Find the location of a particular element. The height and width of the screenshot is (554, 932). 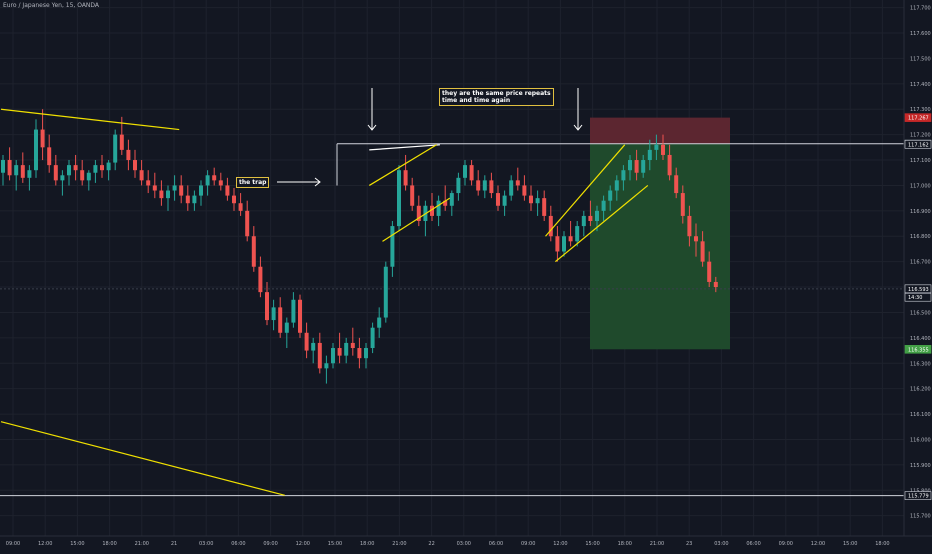

x-tick-label: 22 is located at coordinates (431, 544).